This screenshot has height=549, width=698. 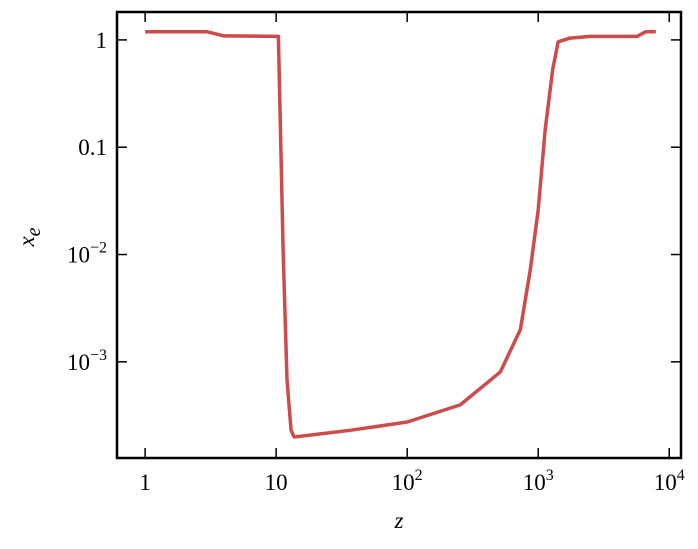 I want to click on x-tick-label: 1, so click(x=145, y=482).